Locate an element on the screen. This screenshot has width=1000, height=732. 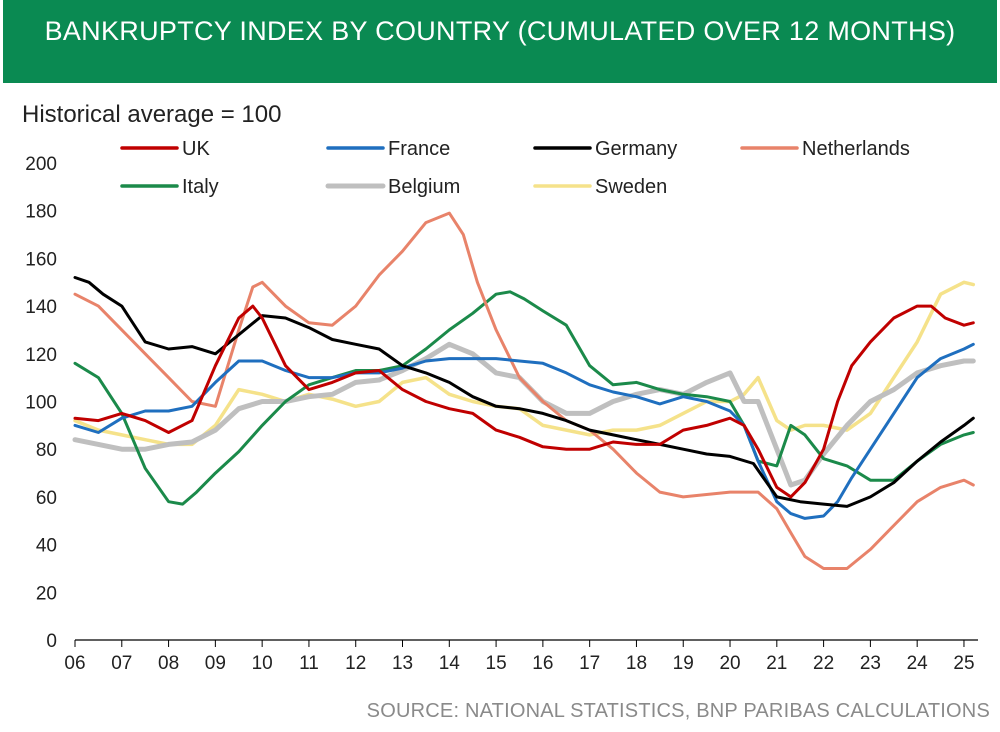
x-tick-label: 12 is located at coordinates (355, 663).